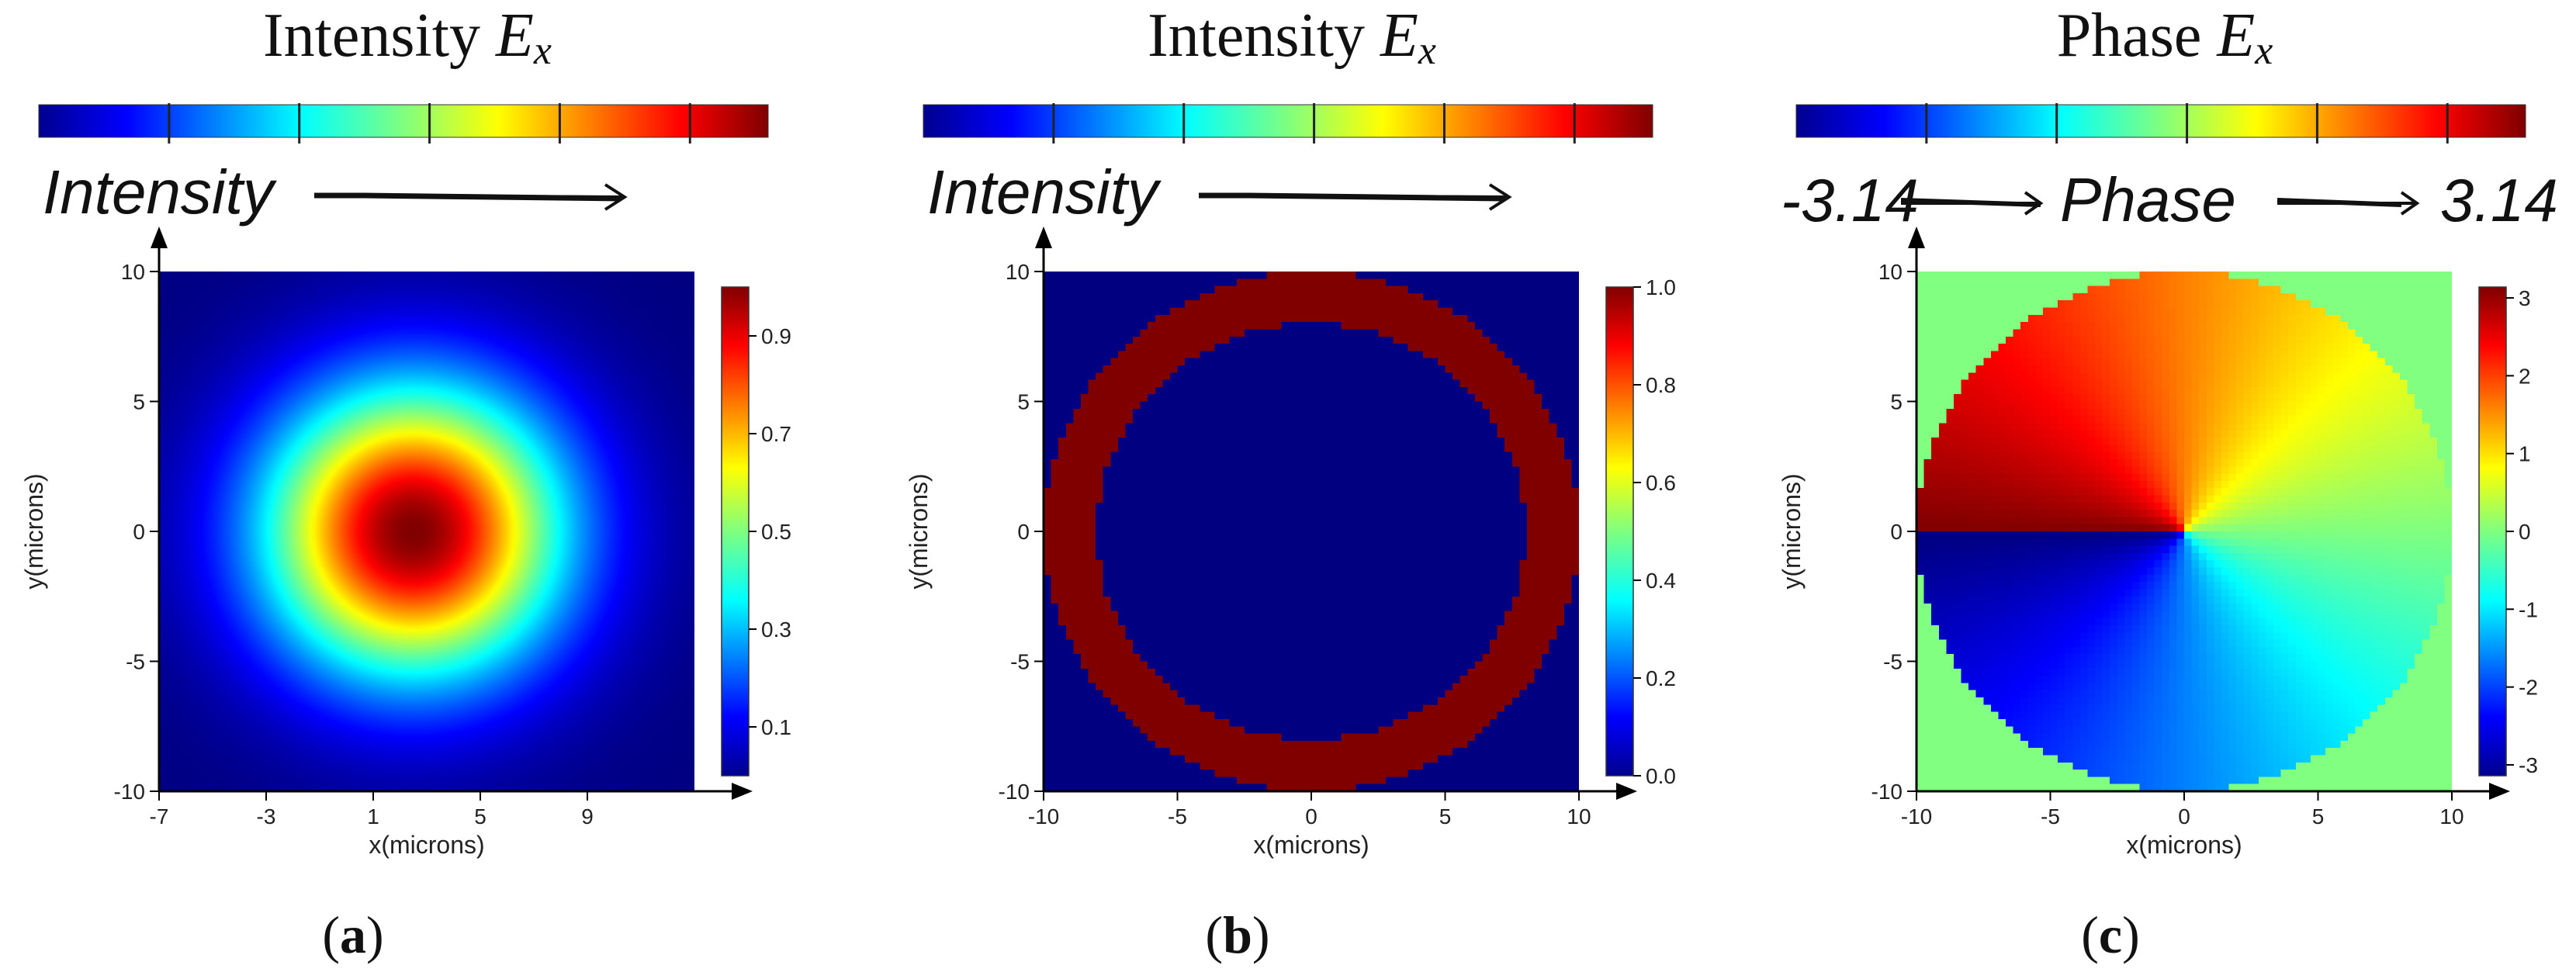 This screenshot has height=979, width=2576. Describe the element at coordinates (587, 817) in the screenshot. I see `x-tick-label: 9` at that location.